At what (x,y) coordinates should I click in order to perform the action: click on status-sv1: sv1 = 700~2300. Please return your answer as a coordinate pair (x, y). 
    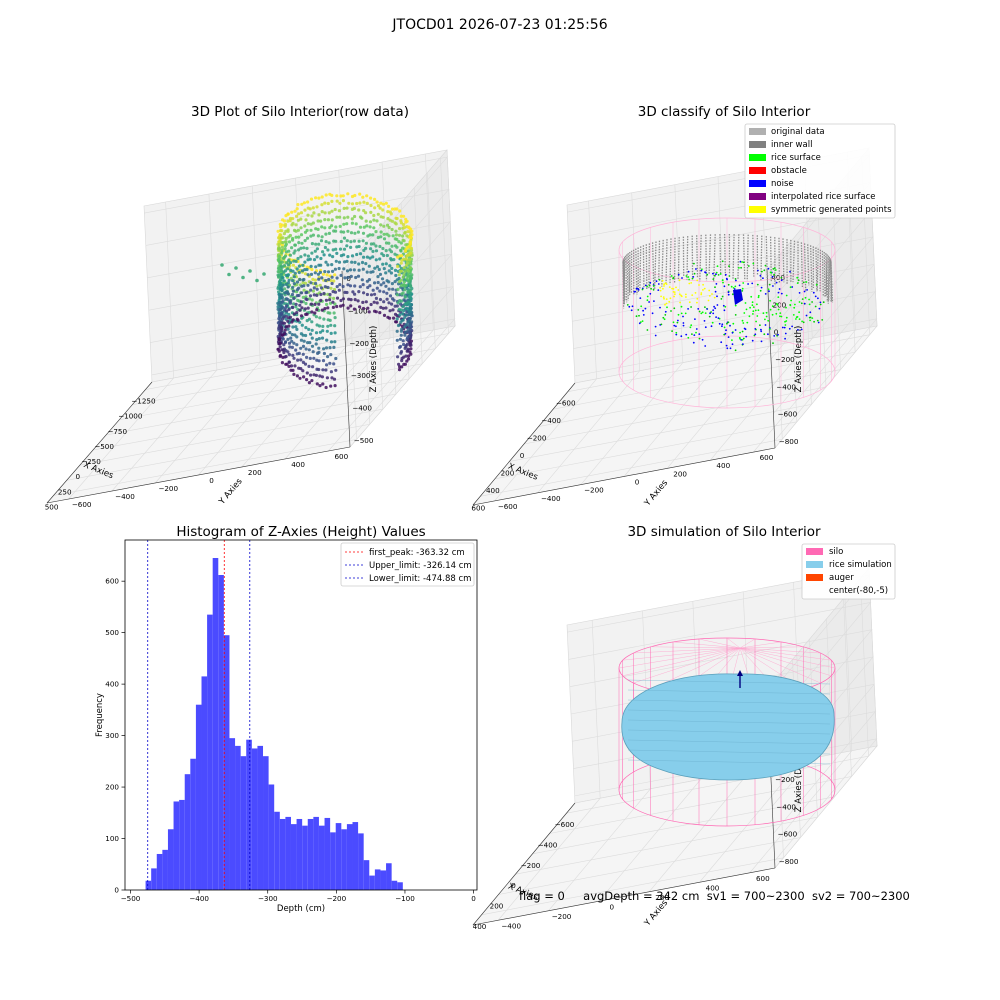
    Looking at the image, I should click on (755, 896).